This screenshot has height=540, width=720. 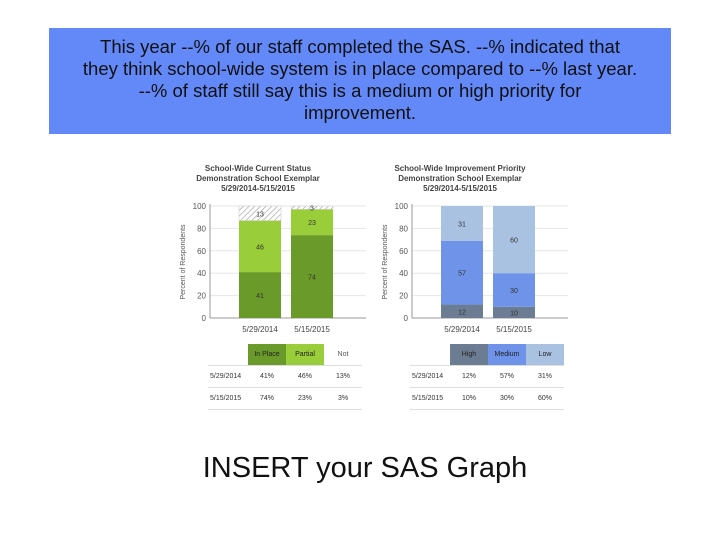 I want to click on table-cell: 46%, so click(x=305, y=376).